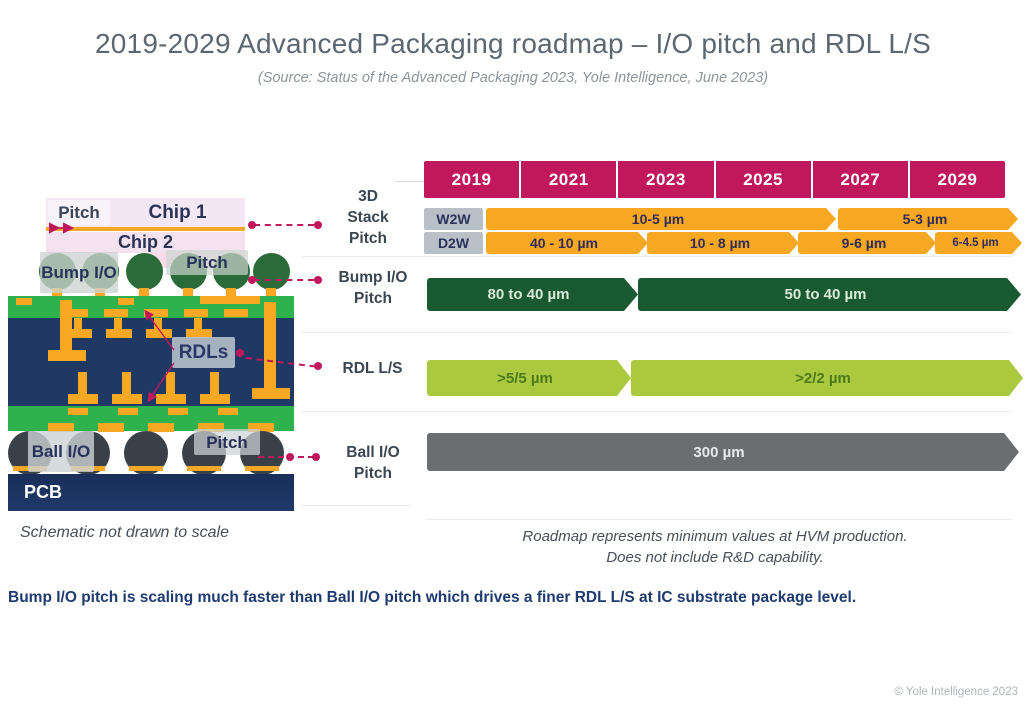  I want to click on chip2-block, so click(145, 242).